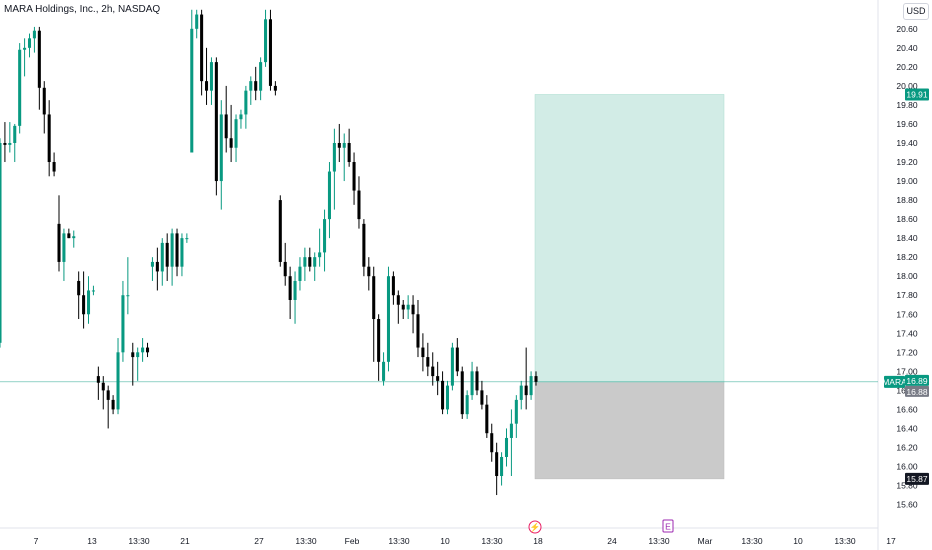 This screenshot has width=932, height=550. I want to click on x-tick-label-13: Mar, so click(705, 541).